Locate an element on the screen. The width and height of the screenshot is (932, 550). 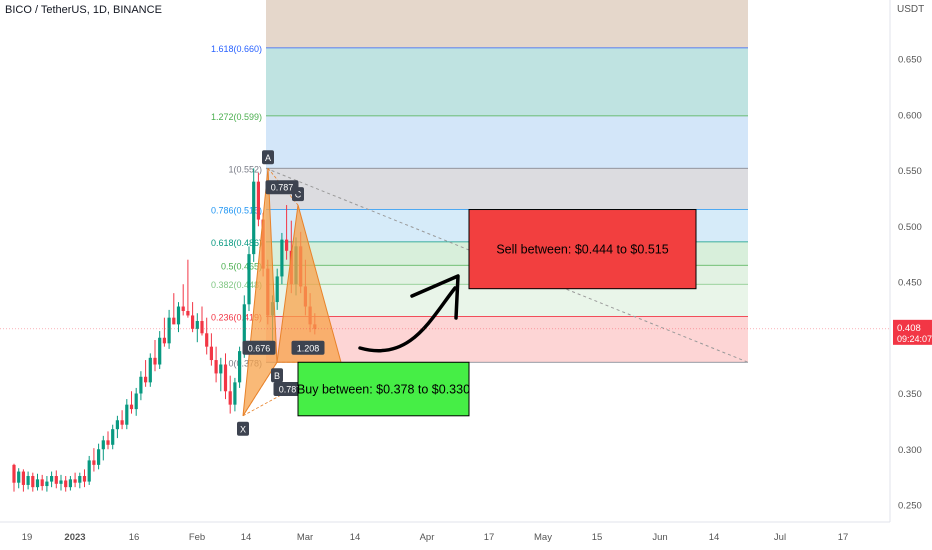
price-tick-label: 0.450 is located at coordinates (910, 283).